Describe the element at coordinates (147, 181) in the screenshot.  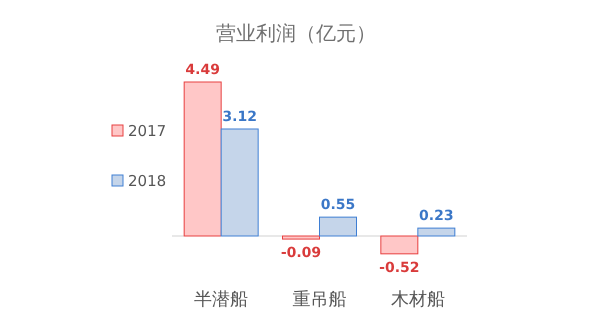
I see `legend-label: 2018` at that location.